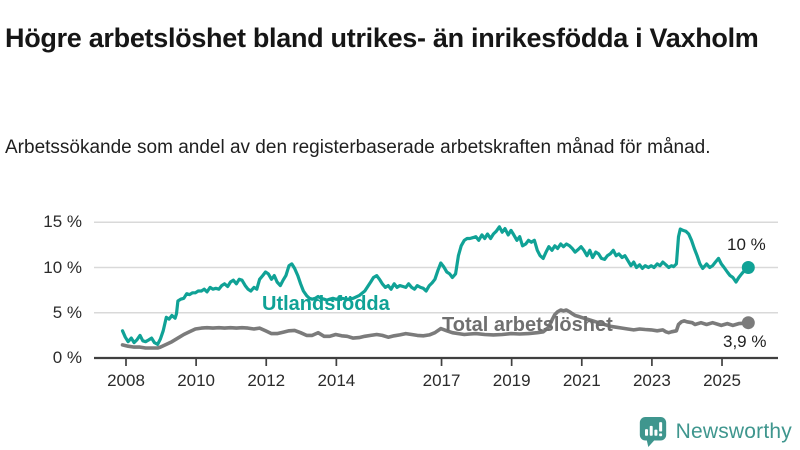 The height and width of the screenshot is (450, 800). I want to click on x-tick-label: 2014, so click(336, 380).